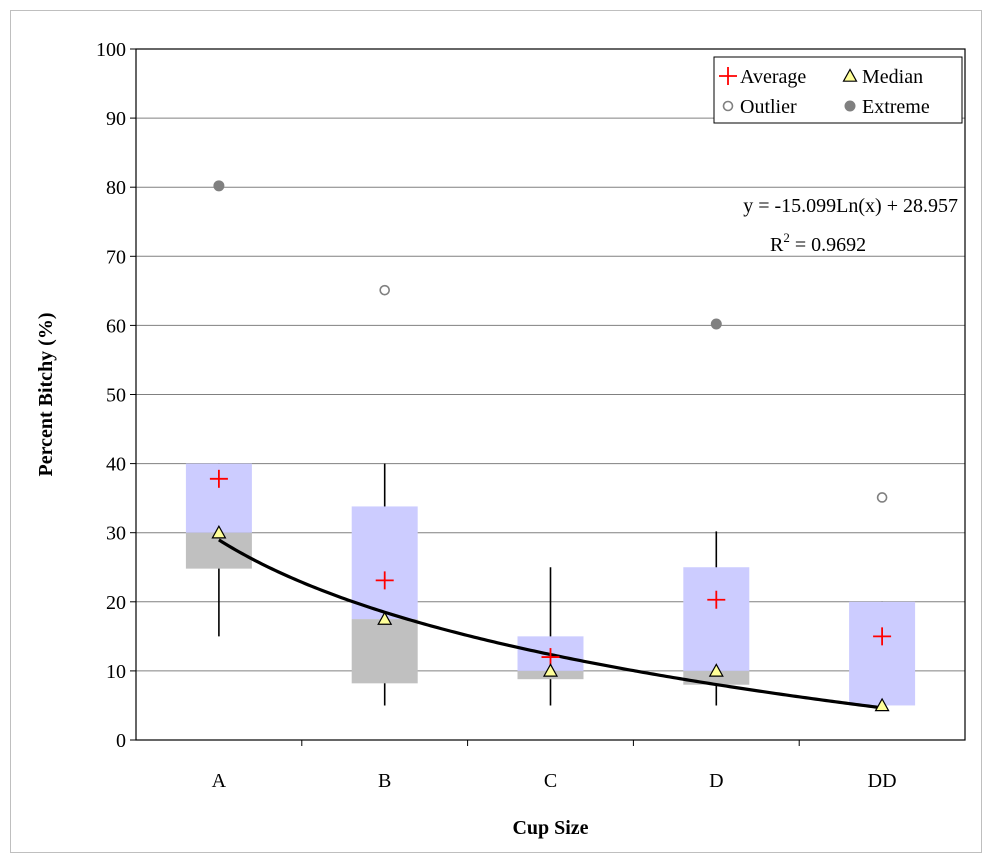  Describe the element at coordinates (882, 636) in the screenshot. I see `average-marker-DD` at that location.